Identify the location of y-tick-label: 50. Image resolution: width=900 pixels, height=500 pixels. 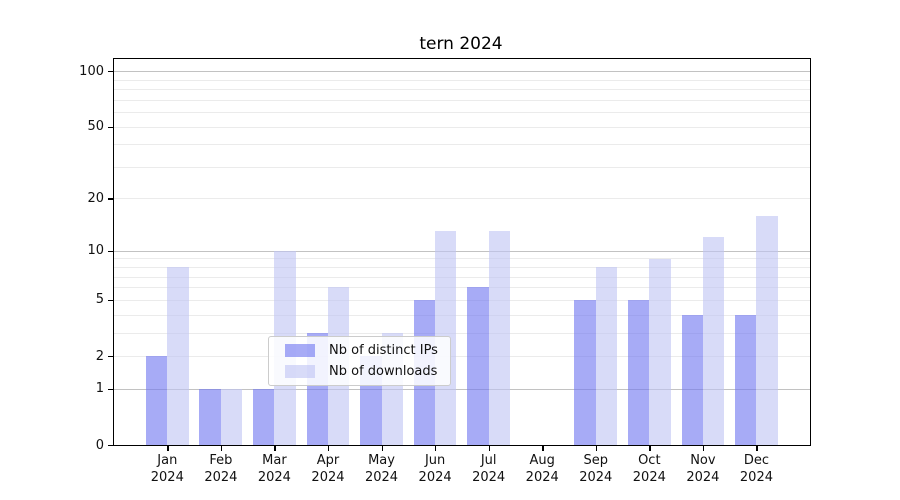
(95, 127).